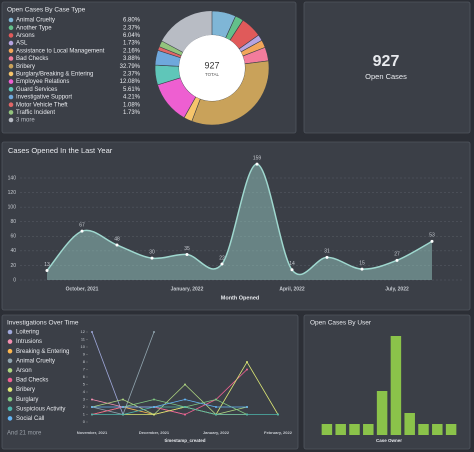  I want to click on data-label: 48, so click(117, 239).